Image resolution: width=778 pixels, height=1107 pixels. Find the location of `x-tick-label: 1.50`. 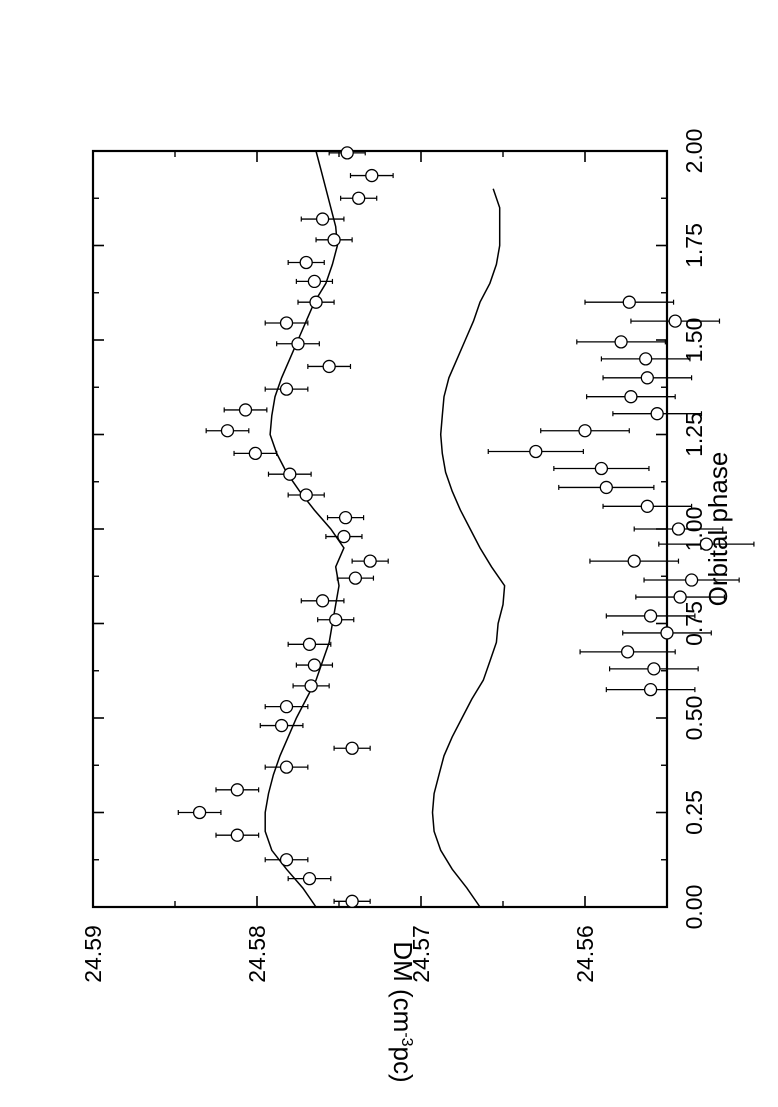

x-tick-label: 1.50 is located at coordinates (694, 340).